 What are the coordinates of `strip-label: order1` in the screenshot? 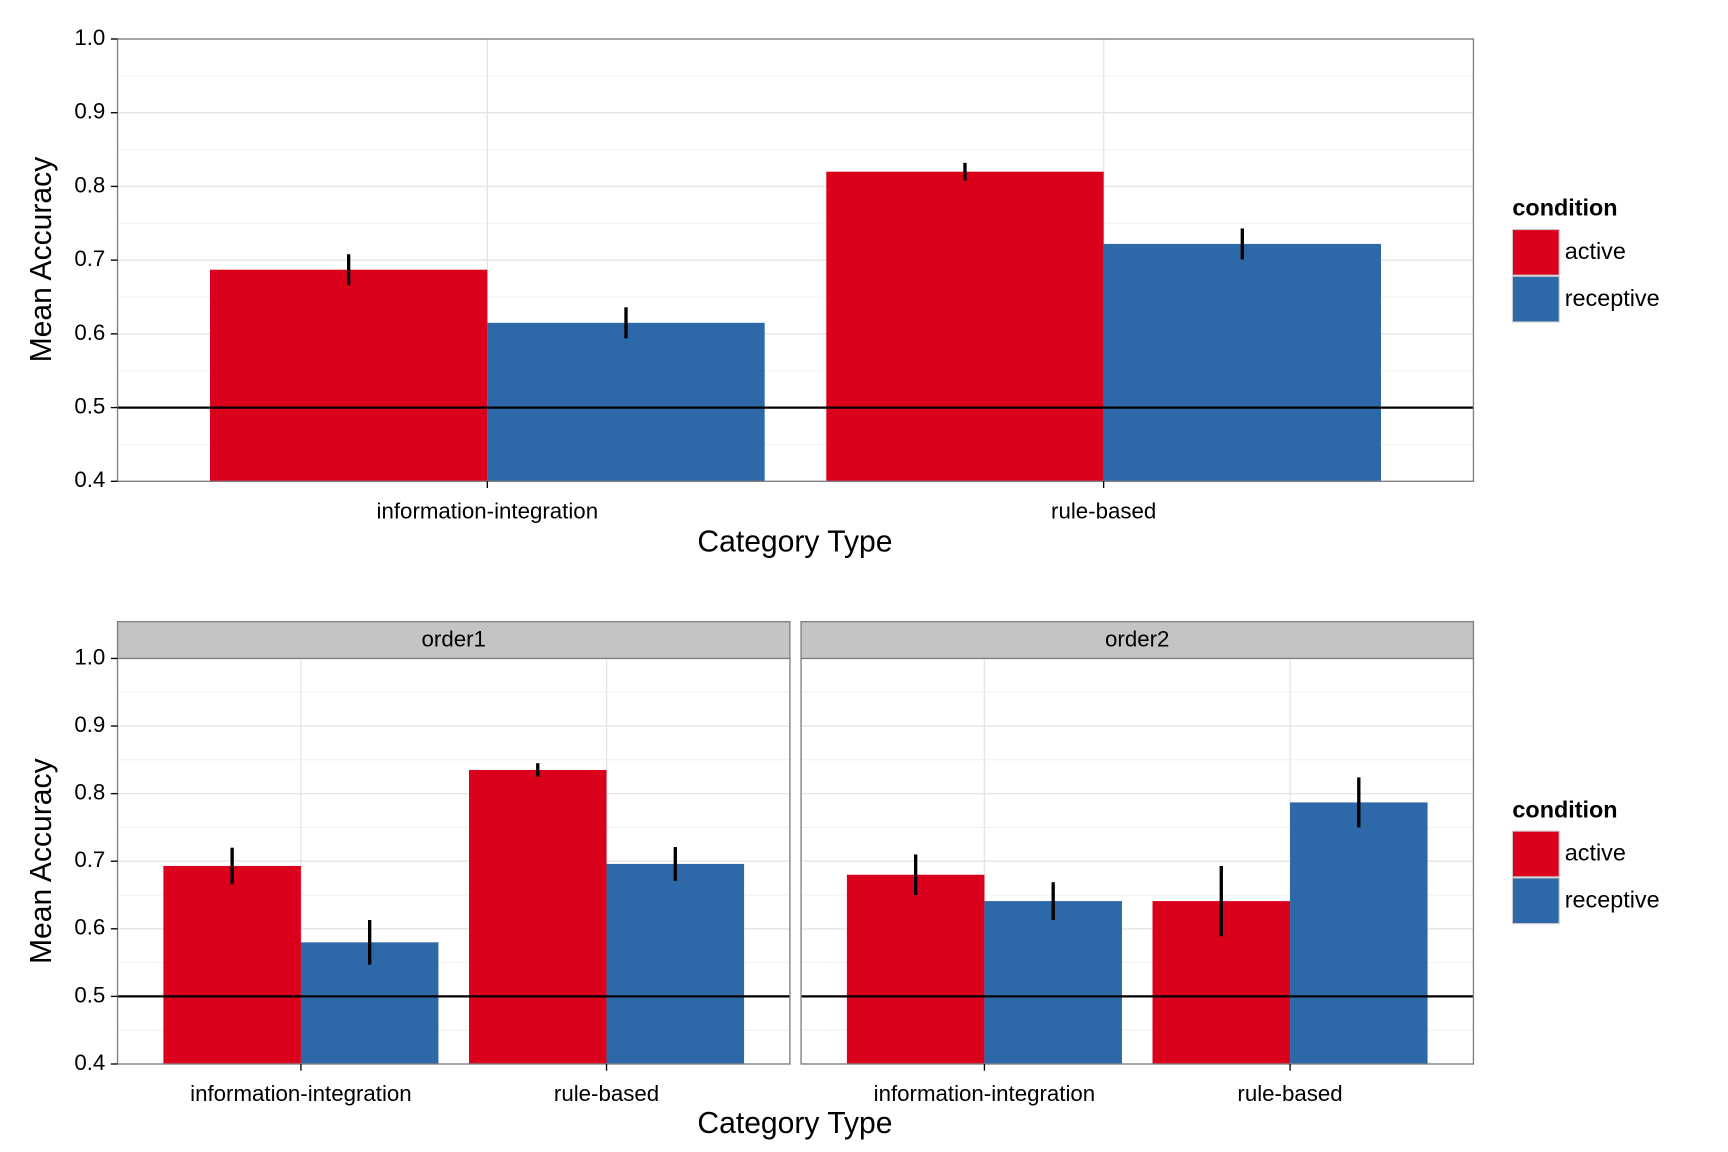 It's located at (454, 639).